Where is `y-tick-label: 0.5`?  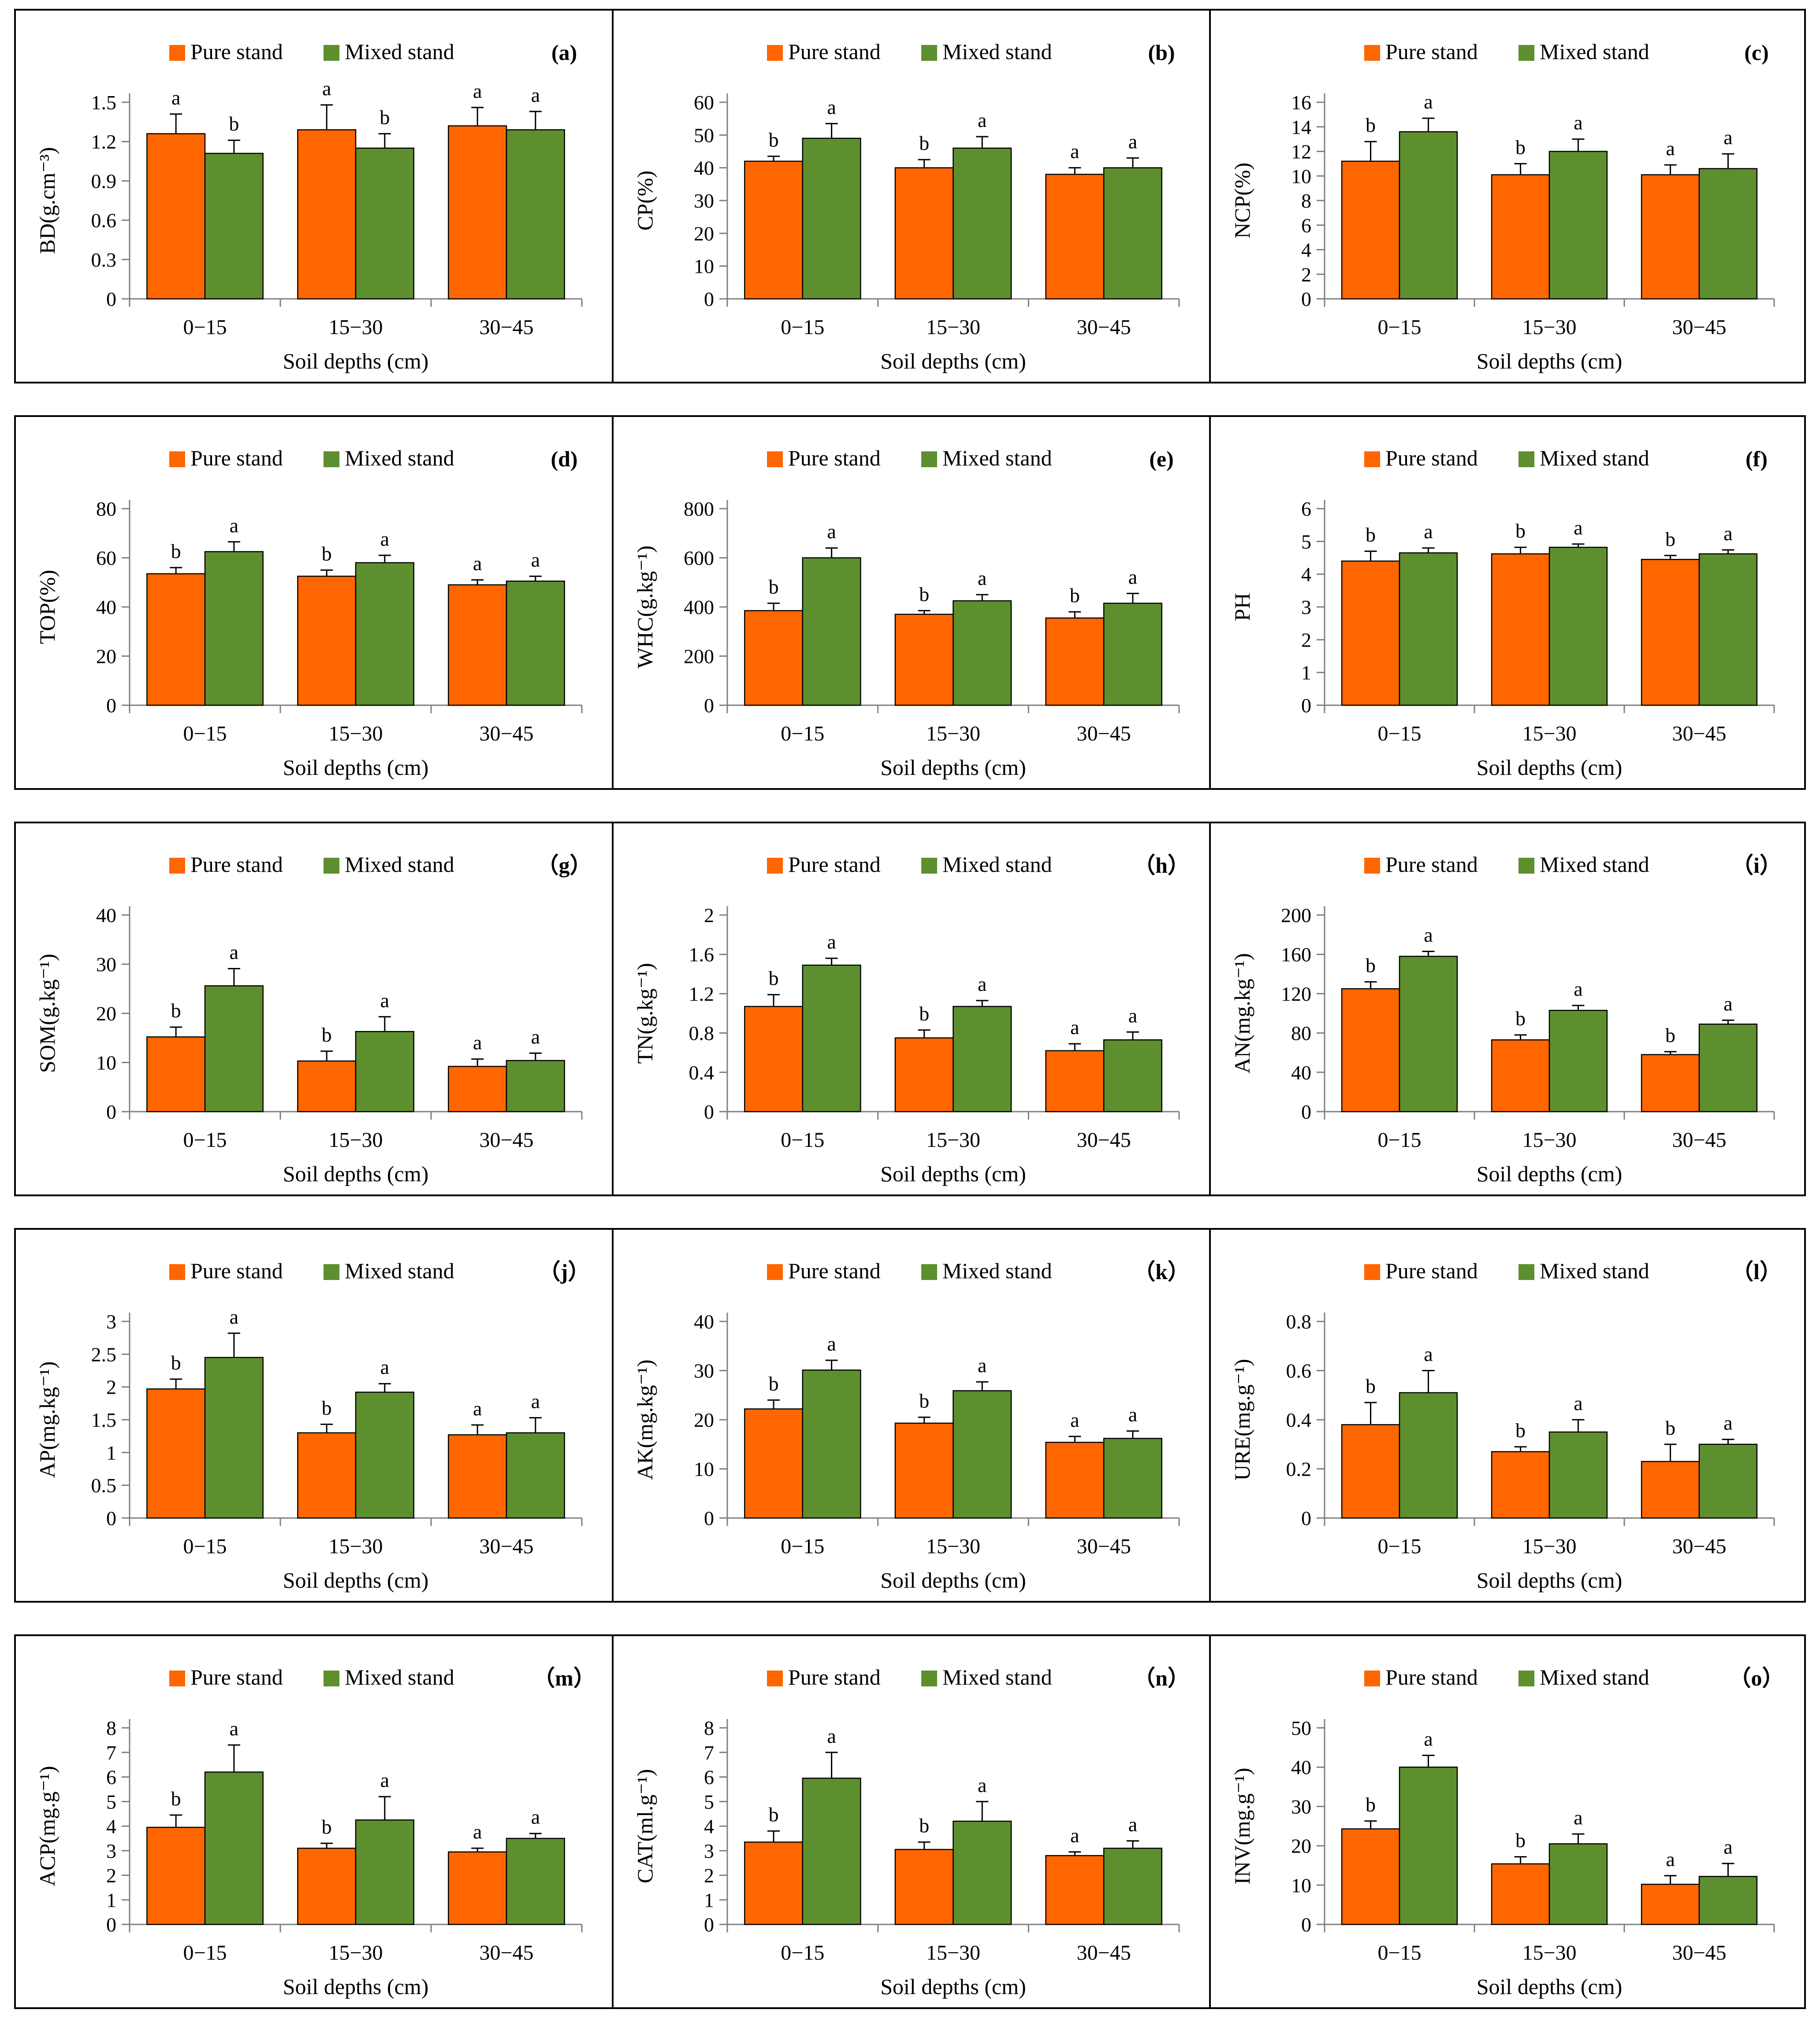
y-tick-label: 0.5 is located at coordinates (104, 1486).